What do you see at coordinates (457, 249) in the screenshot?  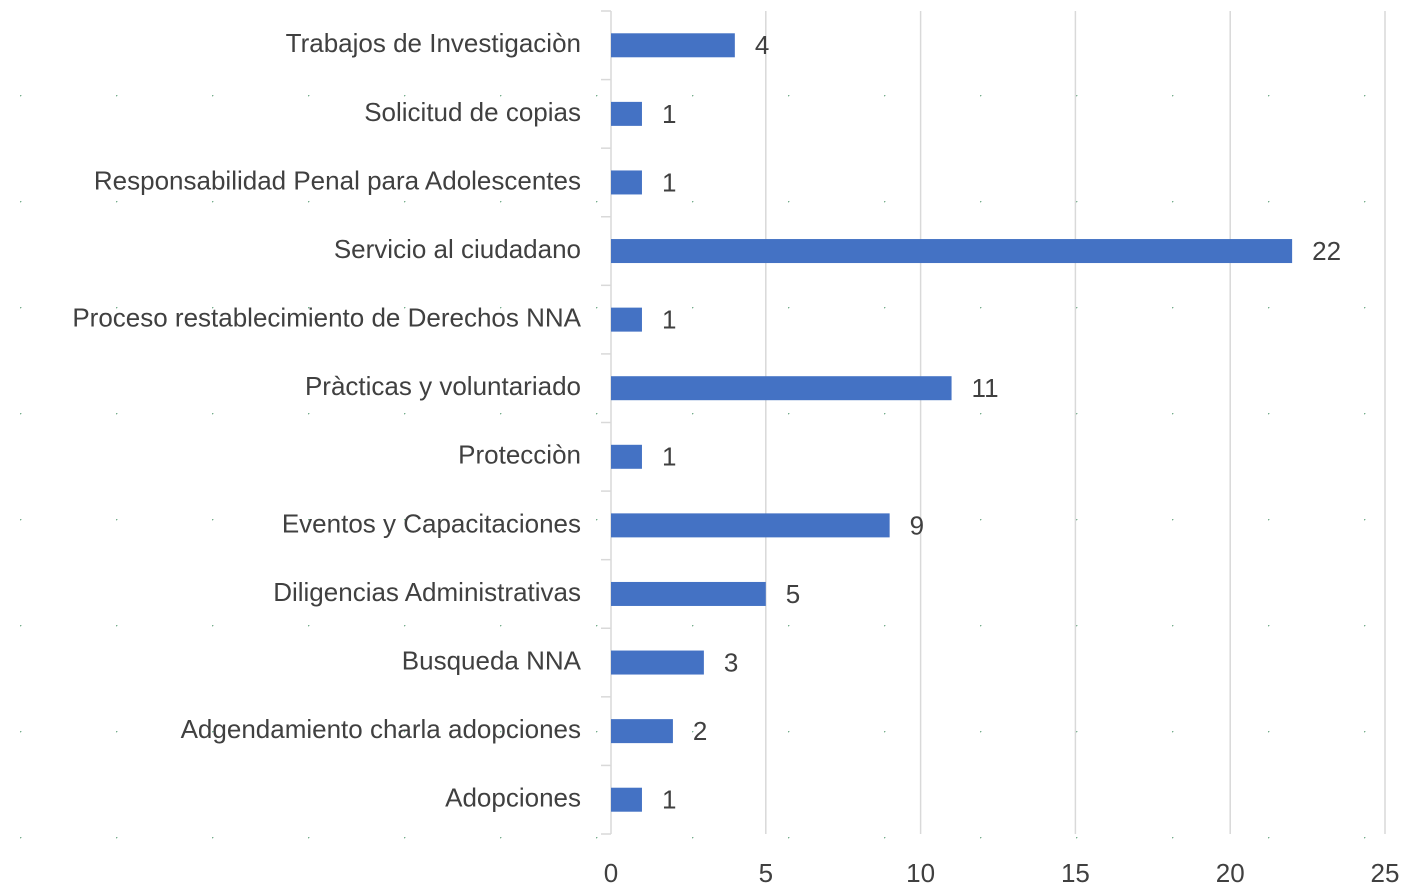 I see `y-tick-label: Servicio al ciudadano` at bounding box center [457, 249].